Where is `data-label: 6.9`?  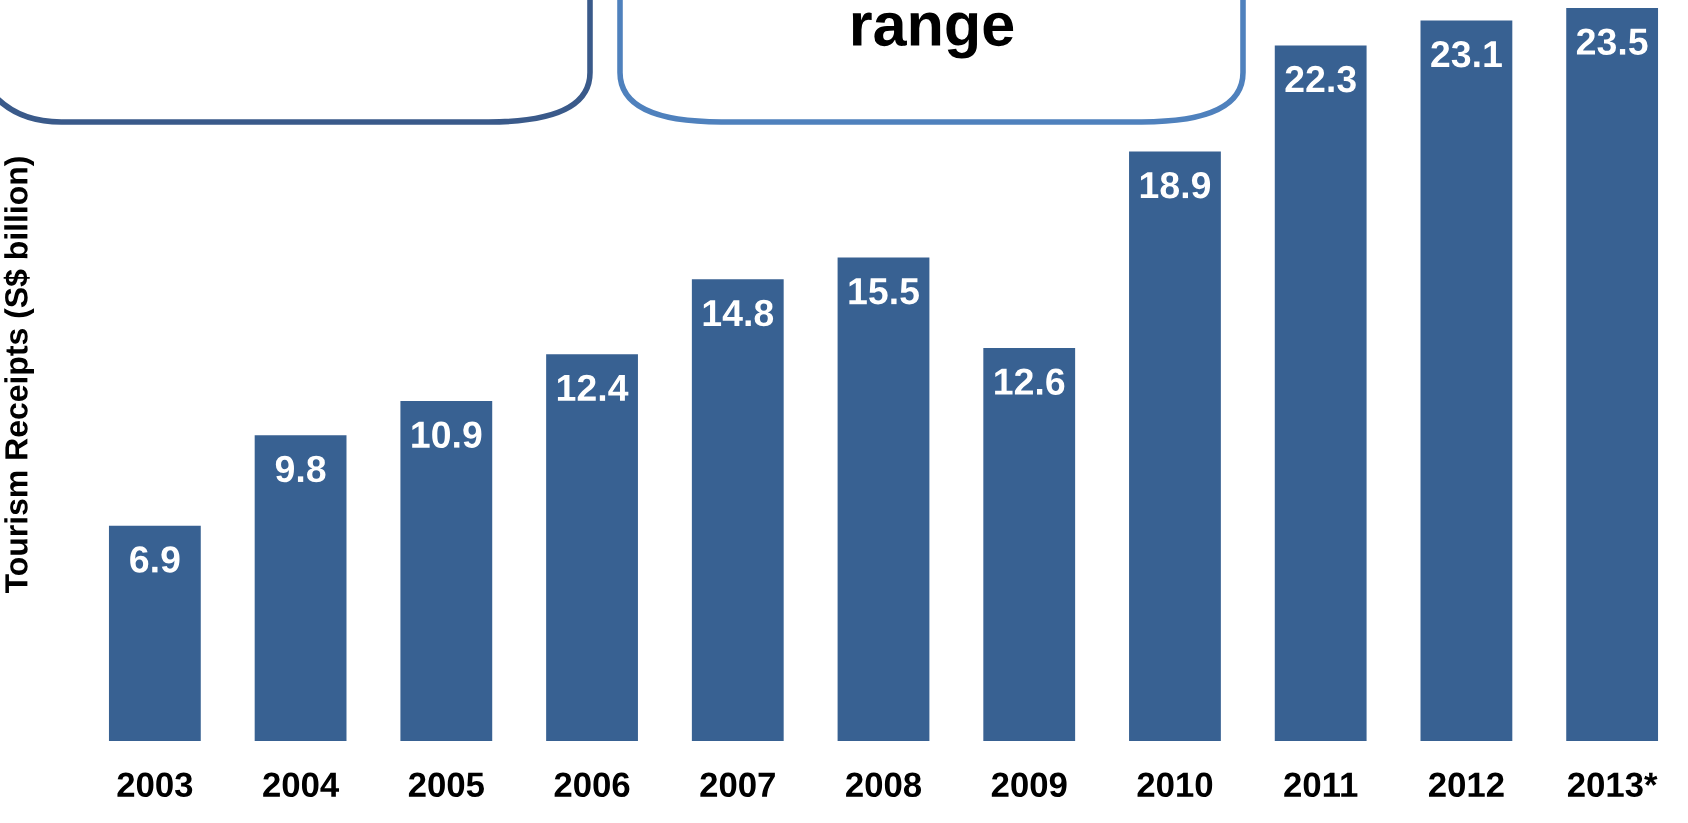
data-label: 6.9 is located at coordinates (155, 559).